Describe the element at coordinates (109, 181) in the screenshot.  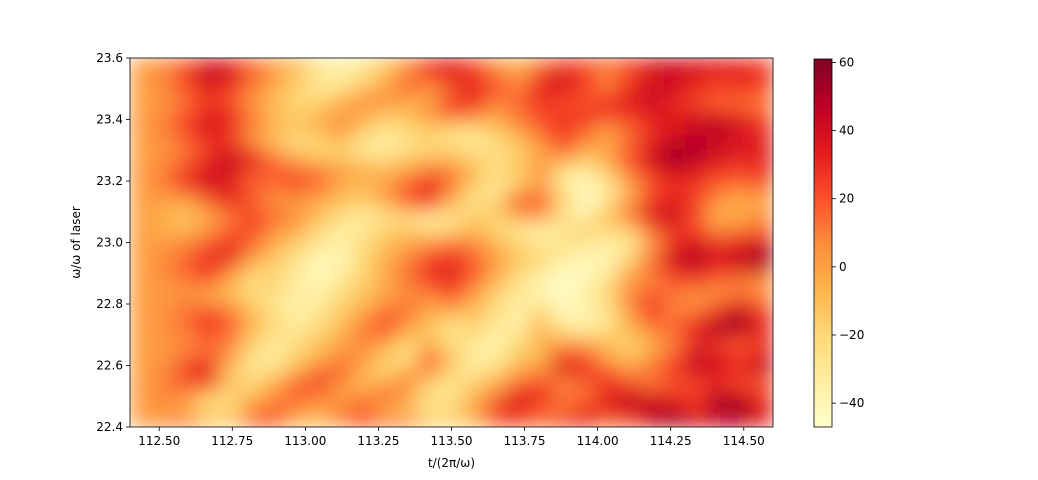
I see `y-tick-label: 23.2` at that location.